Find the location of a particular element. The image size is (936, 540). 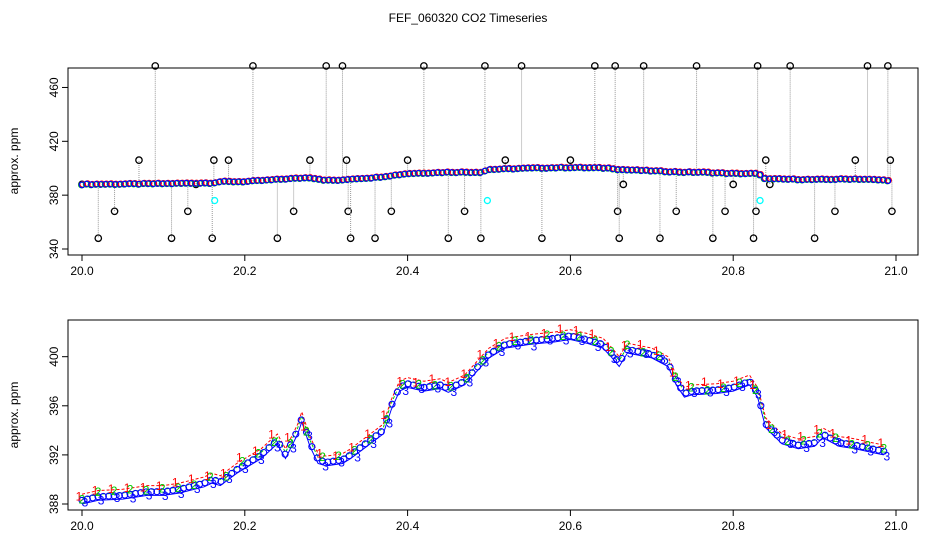

bottom-x-axis: 20.0 20.2 20.4 20.6 20.8 21.0 is located at coordinates (489, 521).